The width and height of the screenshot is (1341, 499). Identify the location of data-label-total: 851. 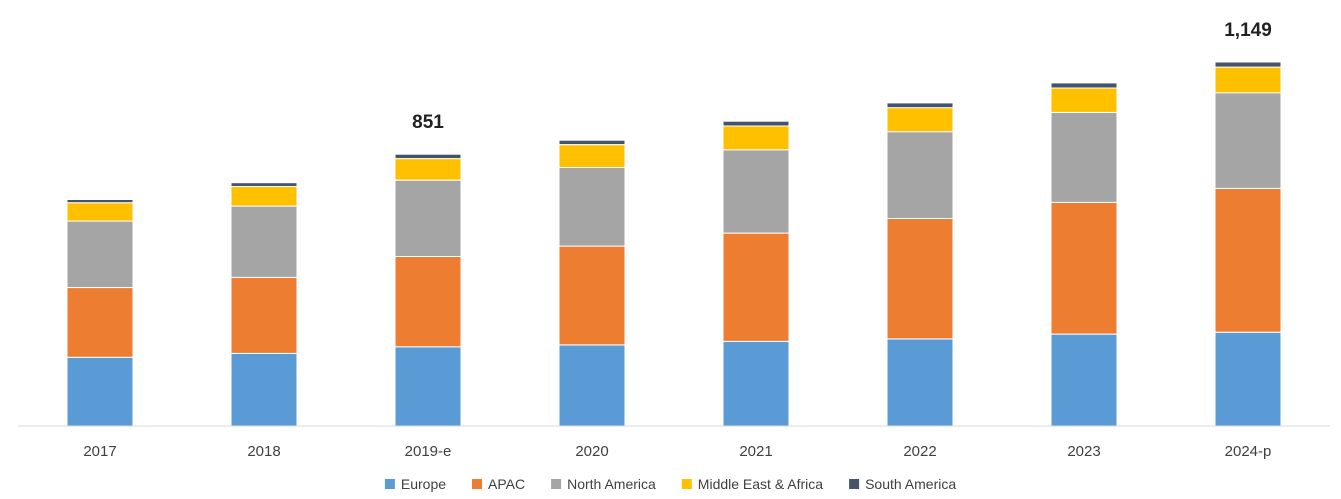
(428, 122).